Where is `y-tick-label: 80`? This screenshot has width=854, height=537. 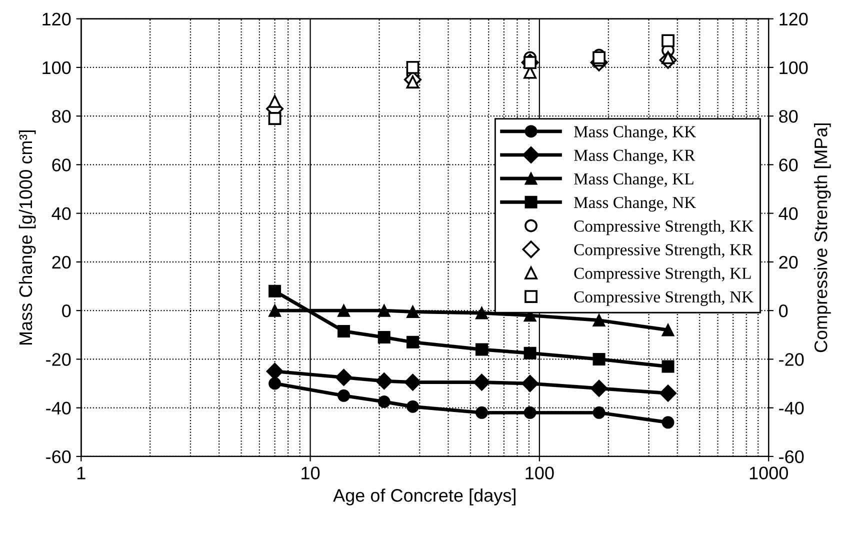 y-tick-label: 80 is located at coordinates (61, 116).